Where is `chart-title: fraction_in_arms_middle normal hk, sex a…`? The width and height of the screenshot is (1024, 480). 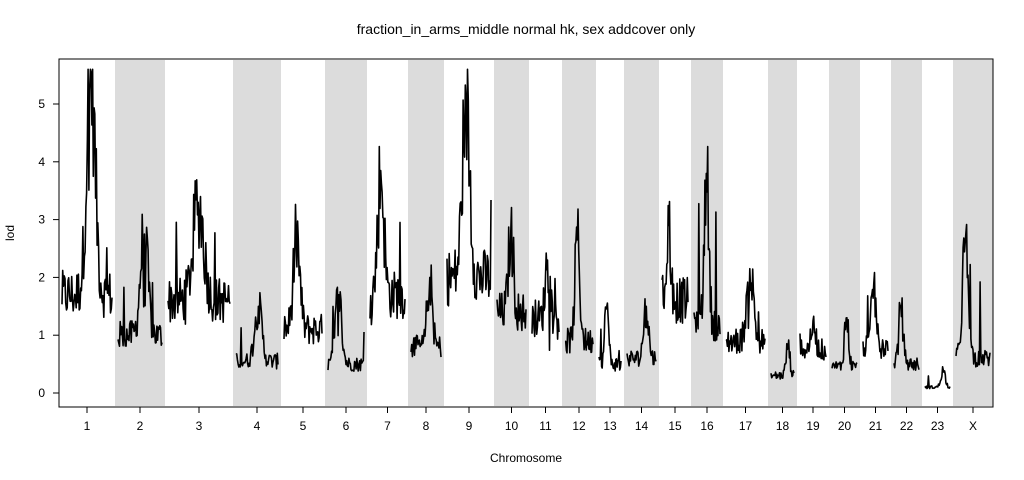
chart-title: fraction_in_arms_middle normal hk, sex a… is located at coordinates (526, 29).